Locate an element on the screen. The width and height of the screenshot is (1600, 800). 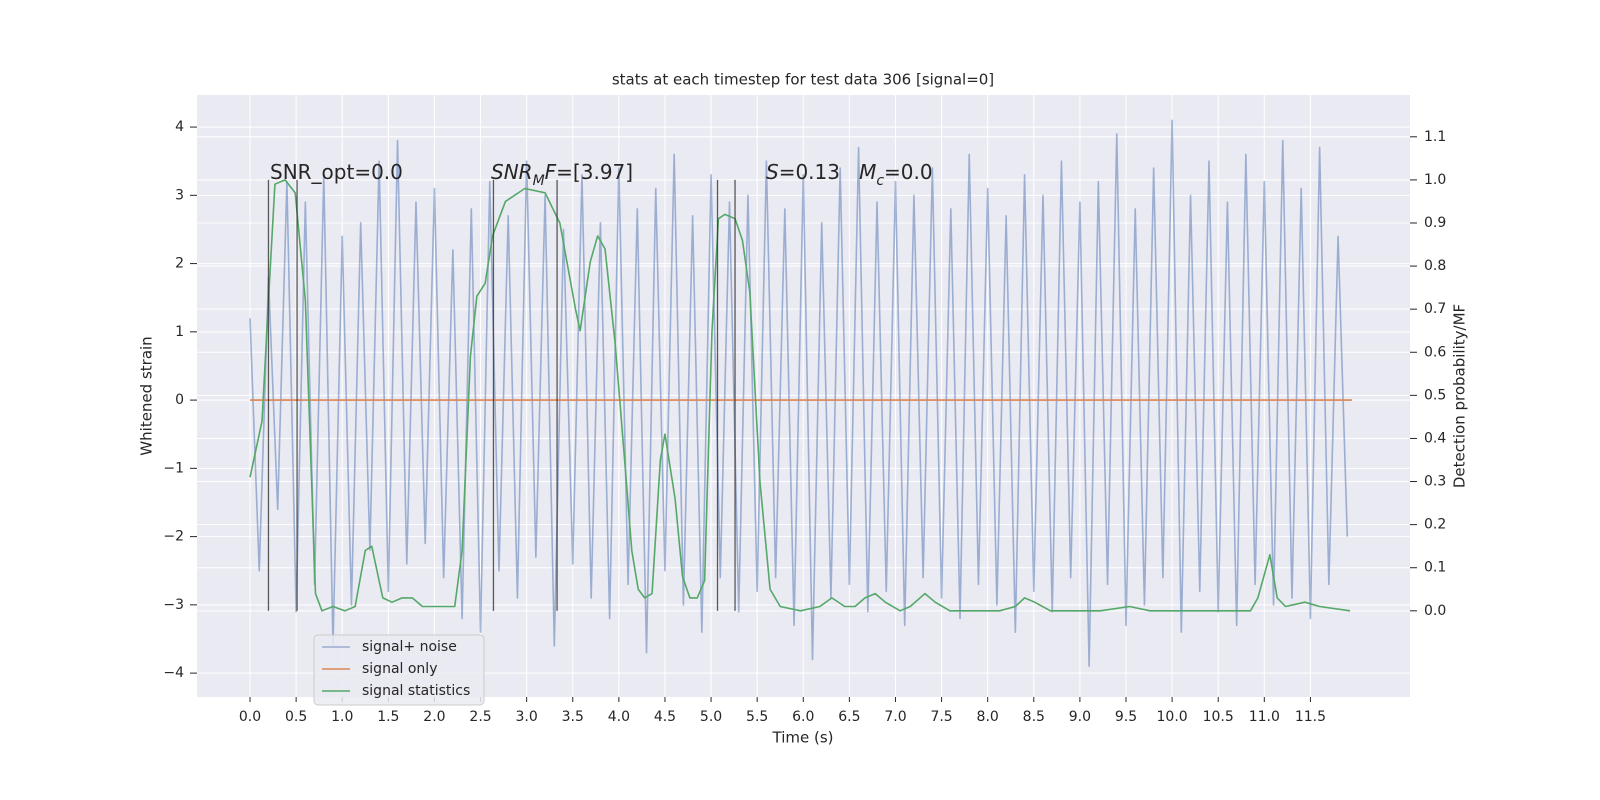
x-tick-label: 3.0 is located at coordinates (527, 717).